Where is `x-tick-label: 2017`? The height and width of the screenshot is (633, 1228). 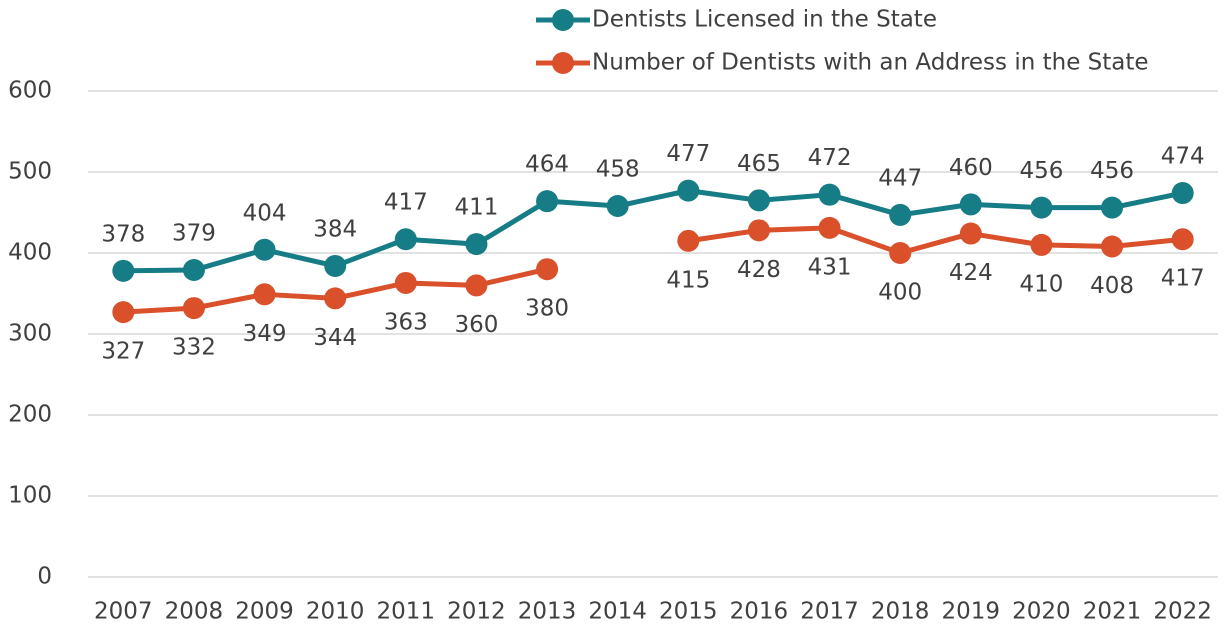 x-tick-label: 2017 is located at coordinates (829, 612).